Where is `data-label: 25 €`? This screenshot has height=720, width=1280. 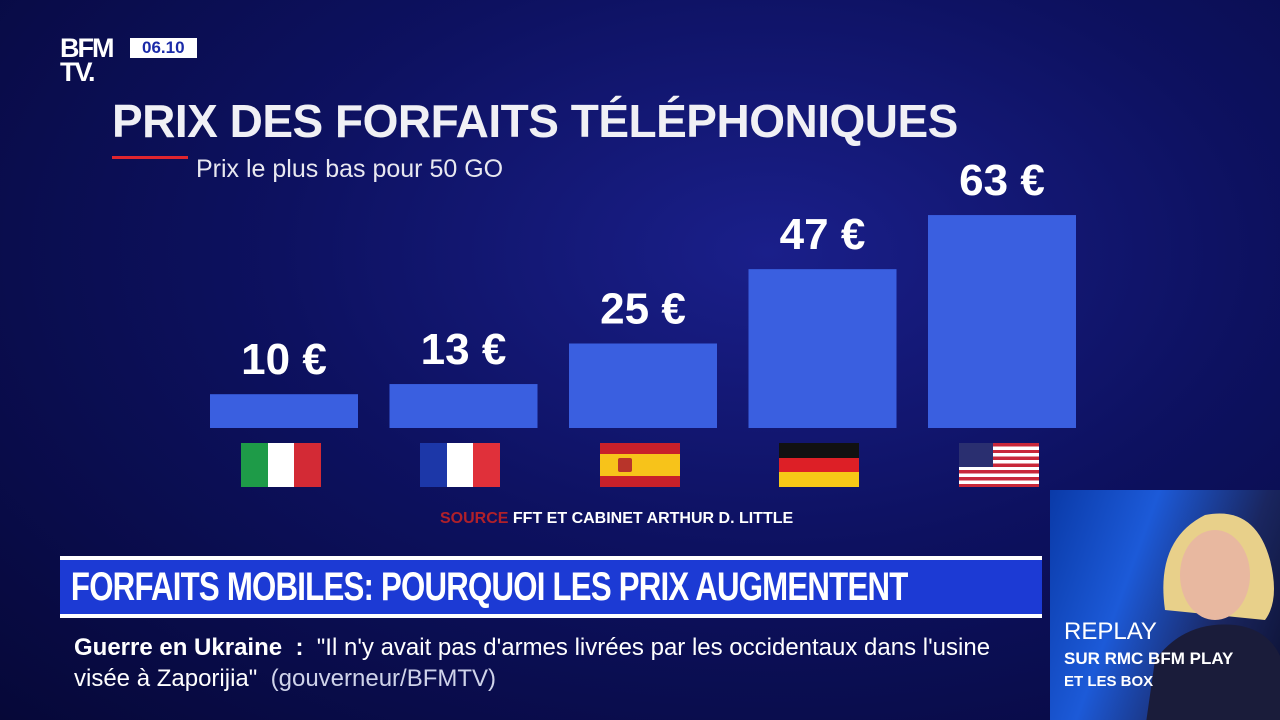 data-label: 25 € is located at coordinates (643, 309).